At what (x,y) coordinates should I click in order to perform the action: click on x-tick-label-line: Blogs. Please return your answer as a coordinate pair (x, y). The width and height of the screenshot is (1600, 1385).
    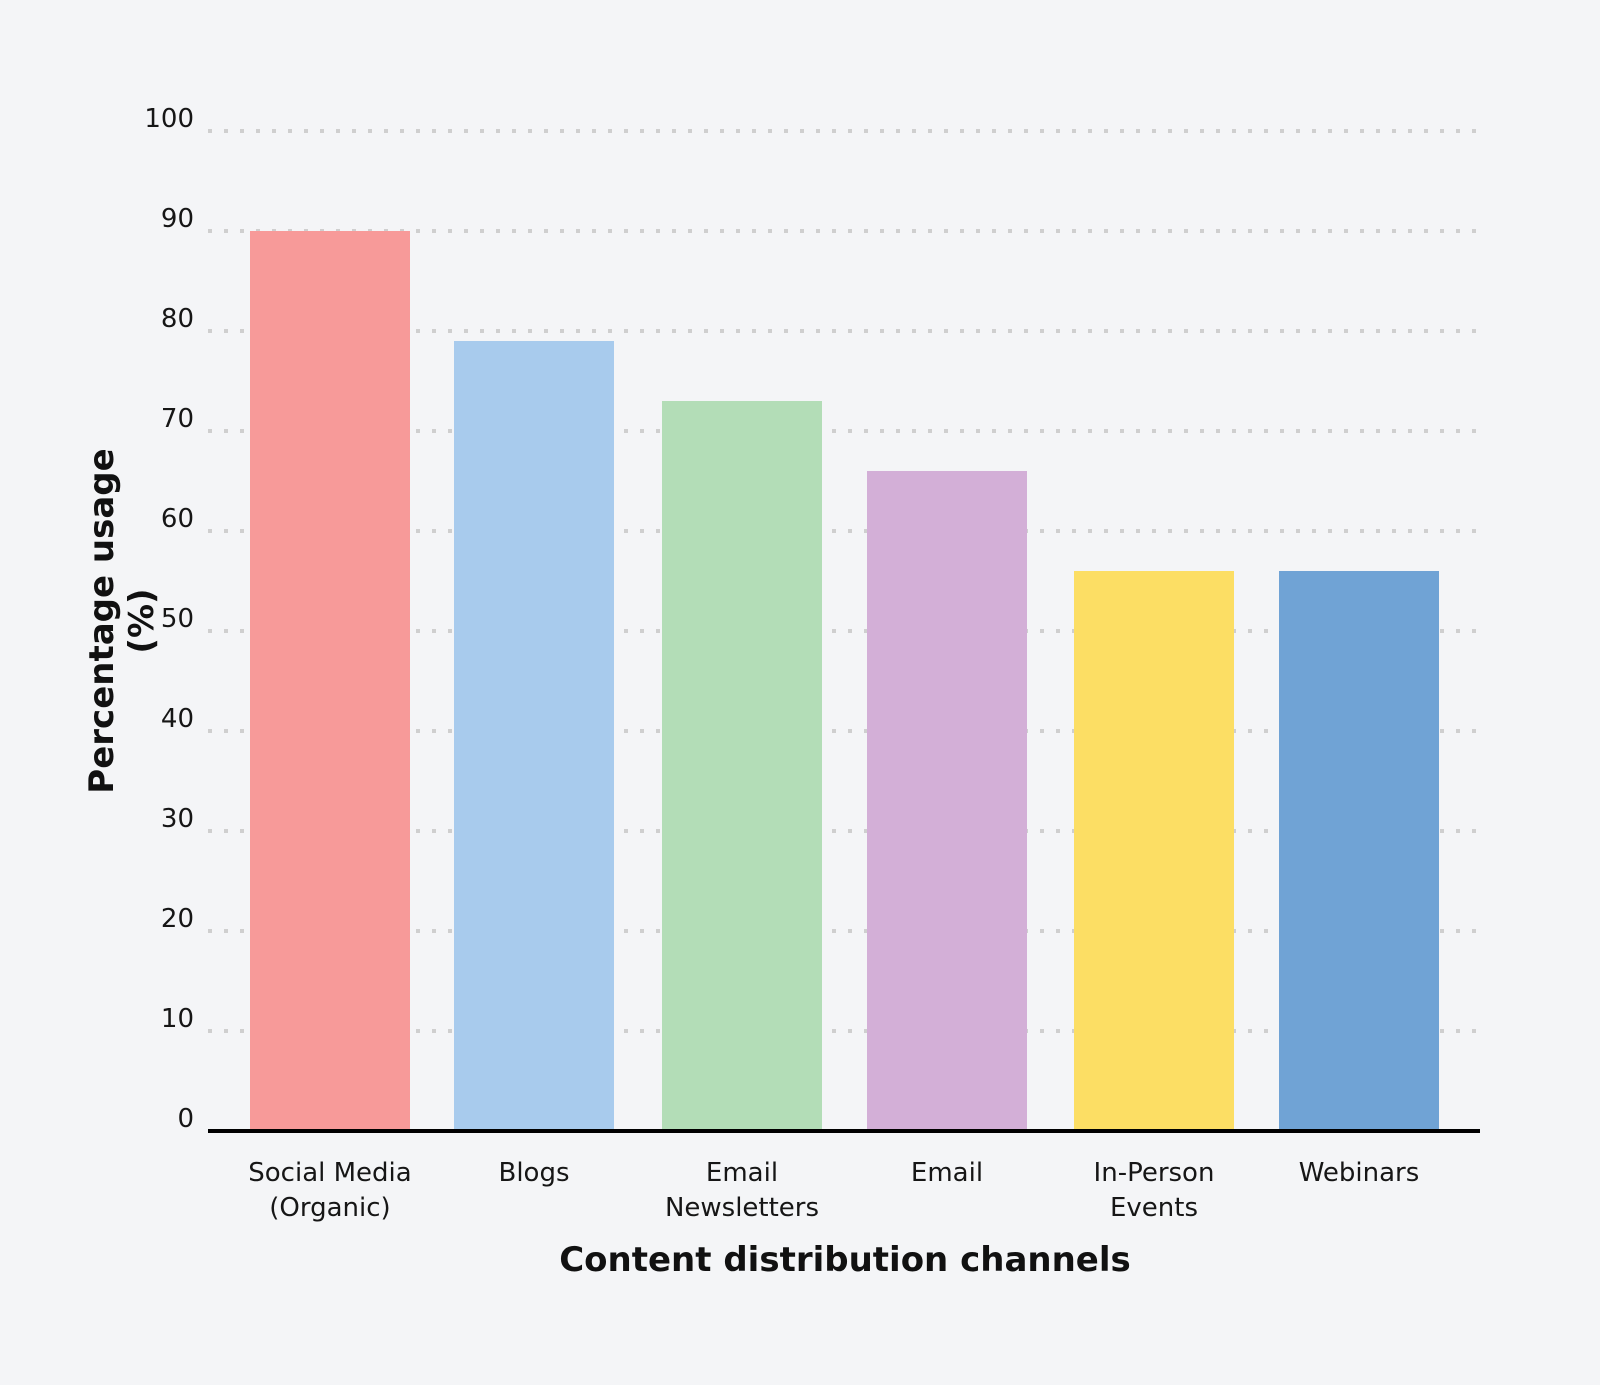
    Looking at the image, I should click on (534, 1173).